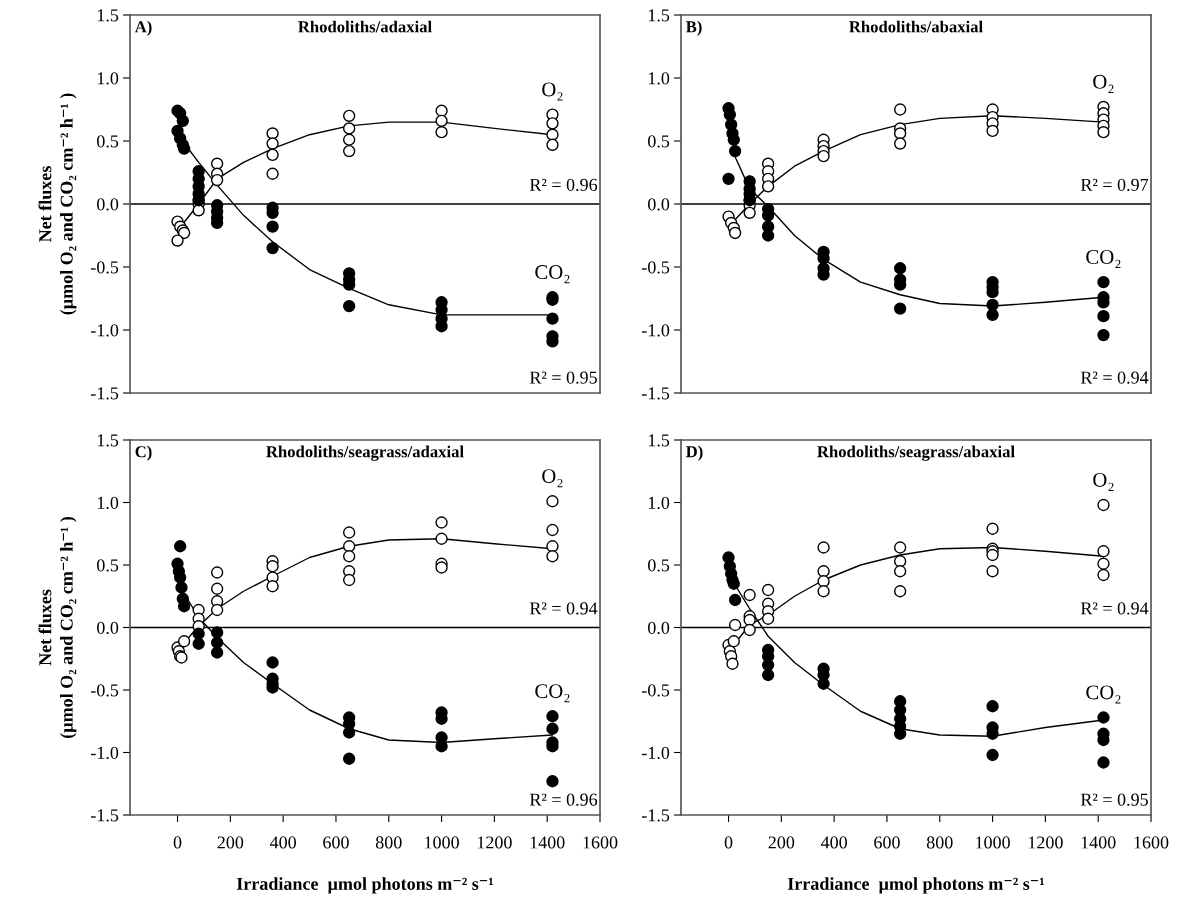 Image resolution: width=1177 pixels, height=906 pixels. What do you see at coordinates (916, 453) in the screenshot?
I see `chart-title: Rhodoliths/seagrass/abaxial` at bounding box center [916, 453].